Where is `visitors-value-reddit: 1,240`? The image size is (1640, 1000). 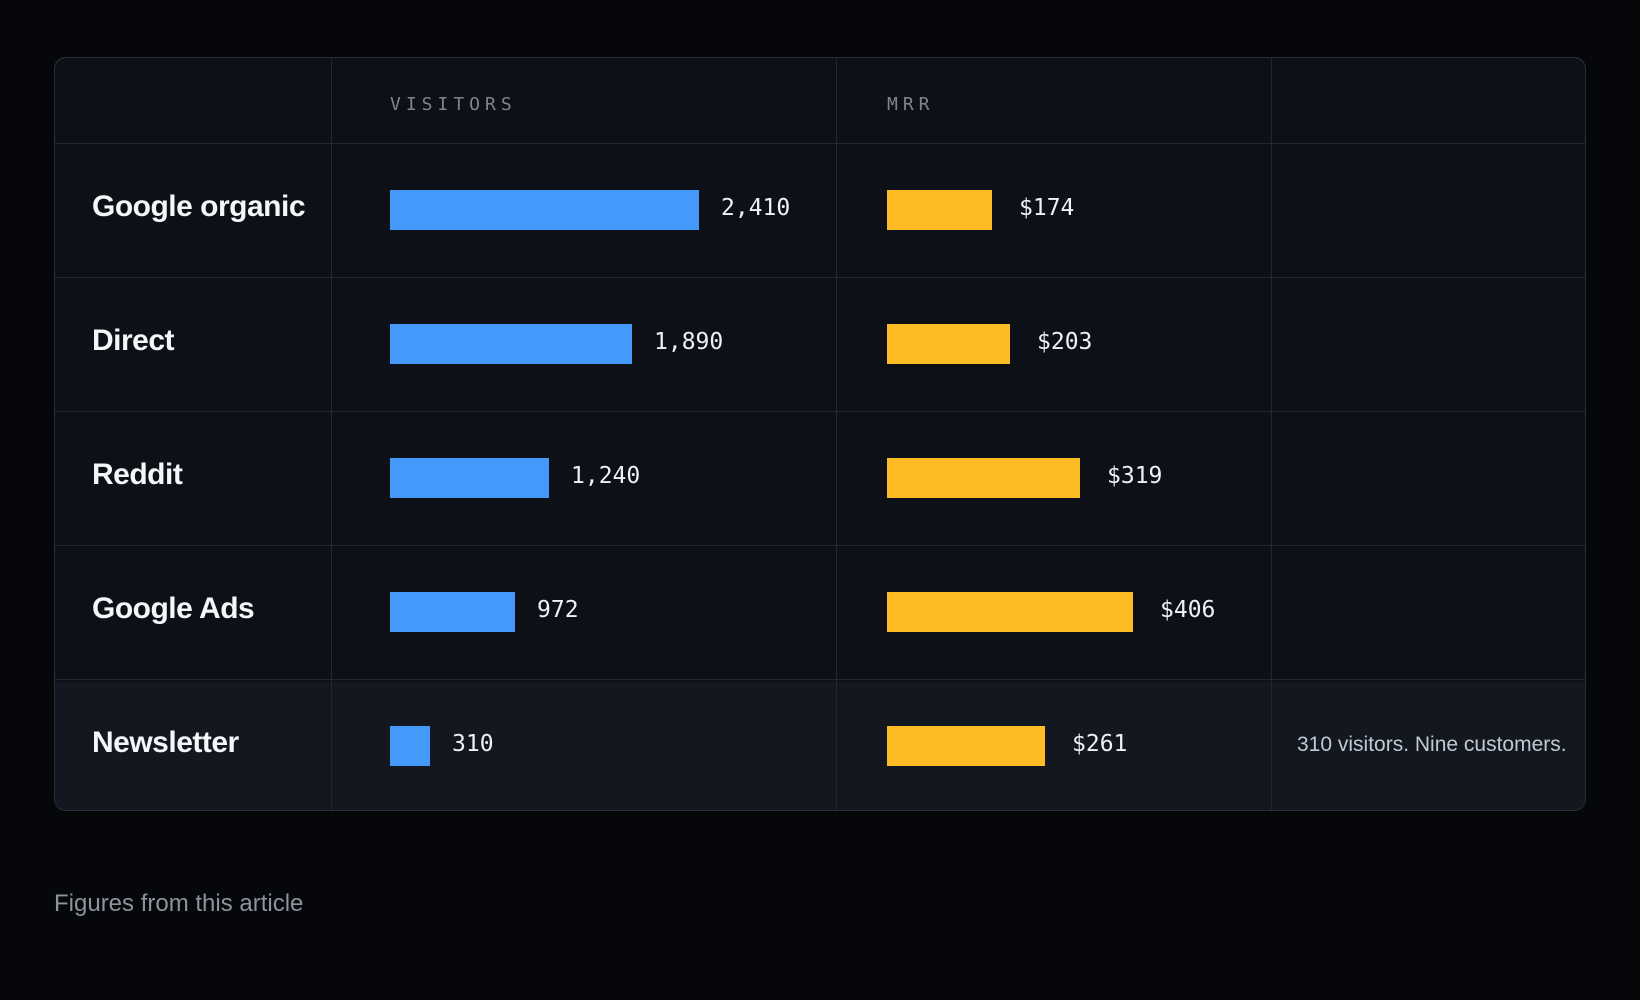
visitors-value-reddit: 1,240 is located at coordinates (606, 476).